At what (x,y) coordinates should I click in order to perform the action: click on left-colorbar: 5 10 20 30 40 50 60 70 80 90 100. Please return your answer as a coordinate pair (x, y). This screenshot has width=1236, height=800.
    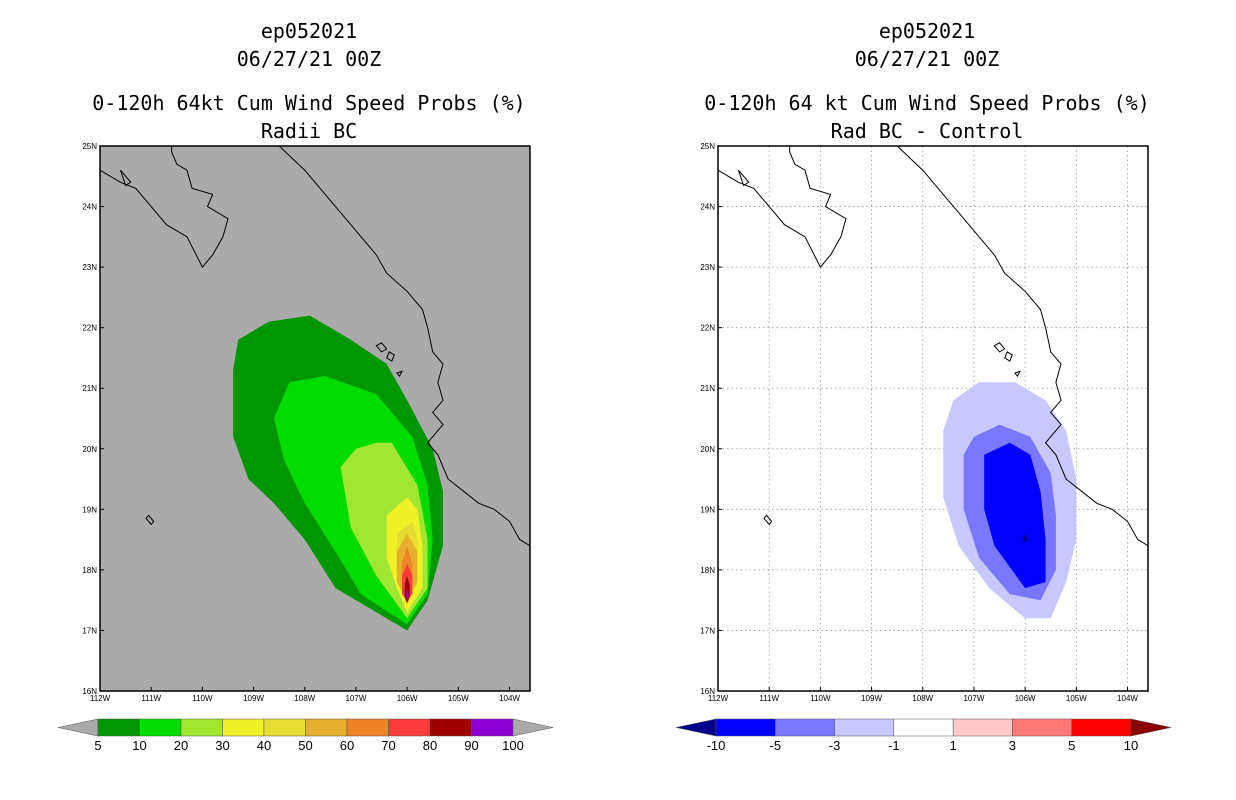
    Looking at the image, I should click on (305, 735).